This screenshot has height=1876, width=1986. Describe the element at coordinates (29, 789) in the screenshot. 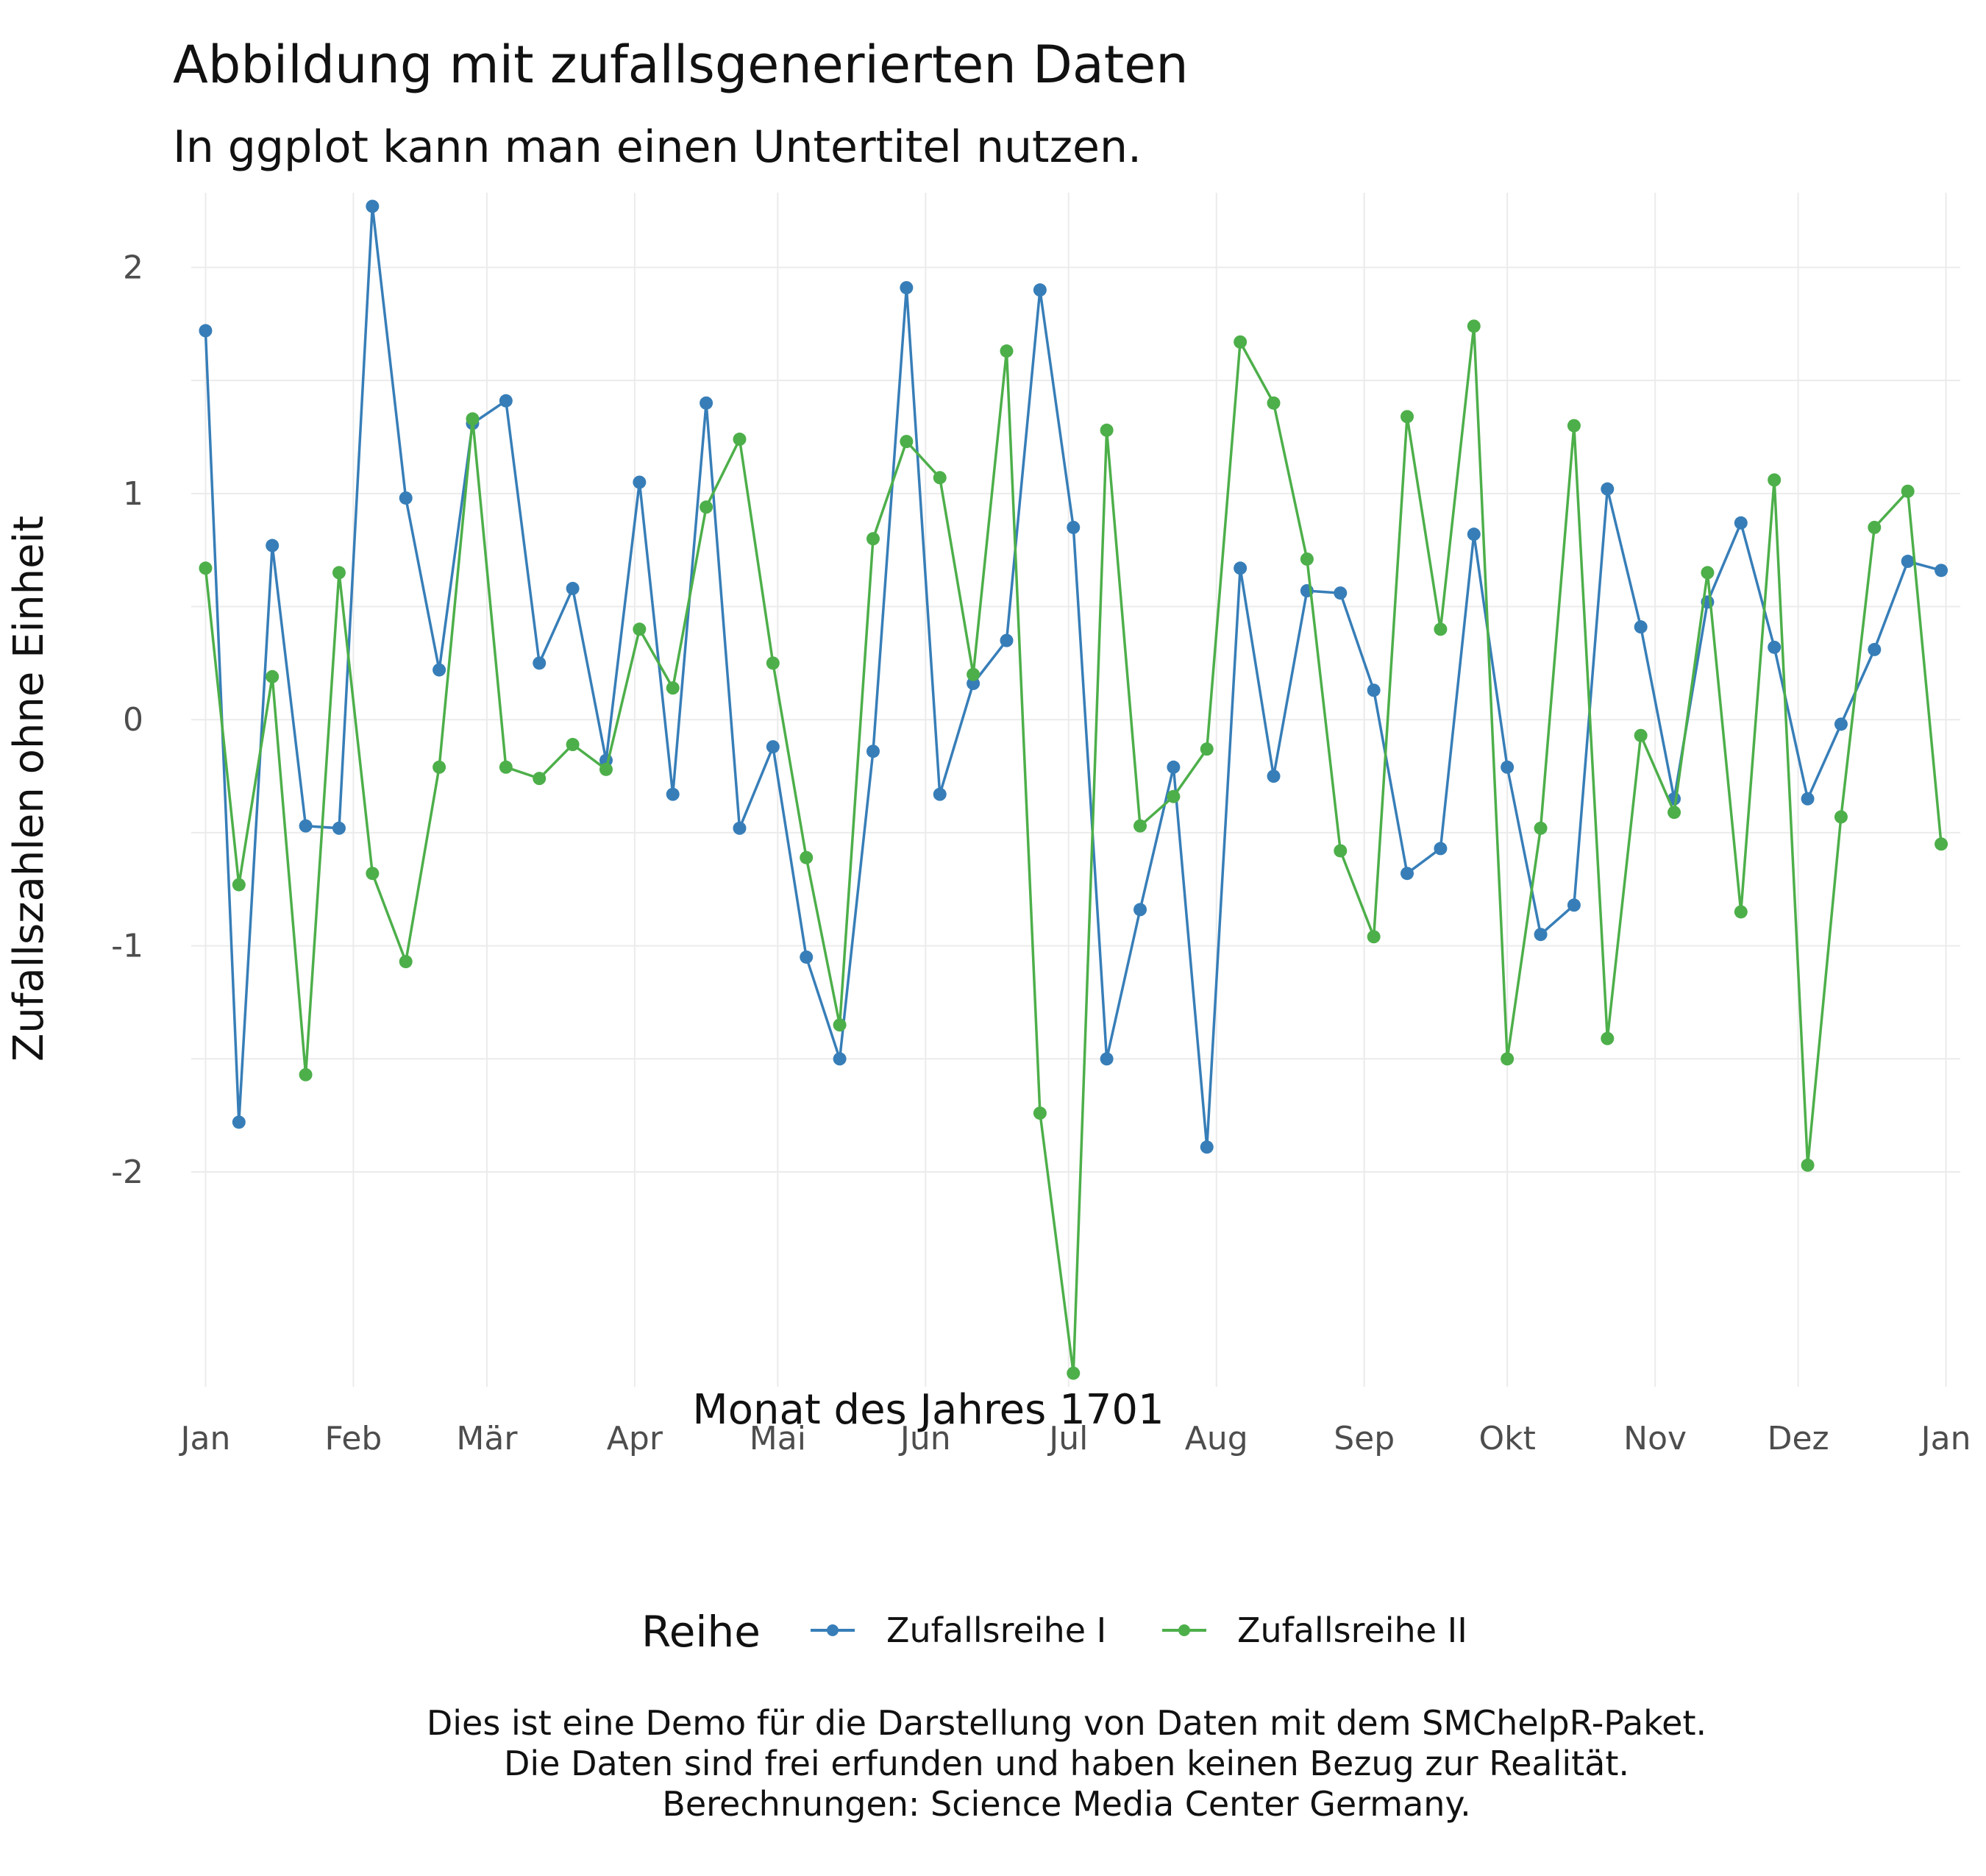

I see `y-axis-title: Zufallszahlen ohne Einheit` at that location.